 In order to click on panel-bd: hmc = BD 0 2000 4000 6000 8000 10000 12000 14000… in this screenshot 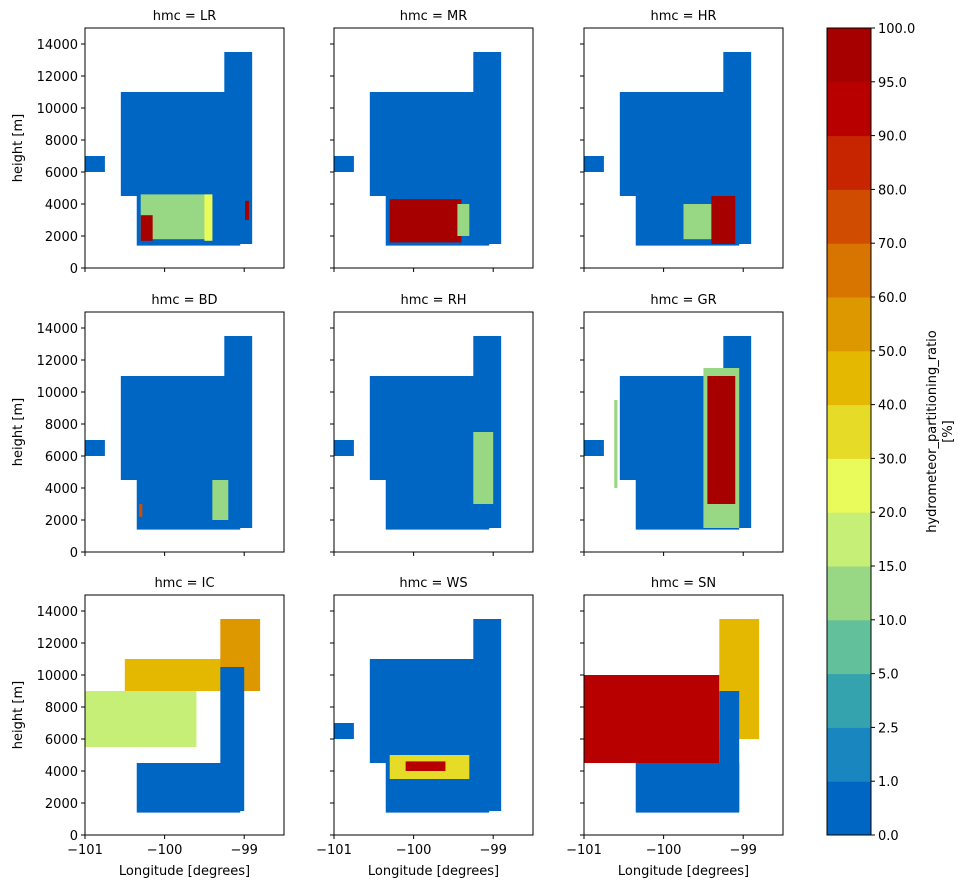, I will do `click(148, 427)`.